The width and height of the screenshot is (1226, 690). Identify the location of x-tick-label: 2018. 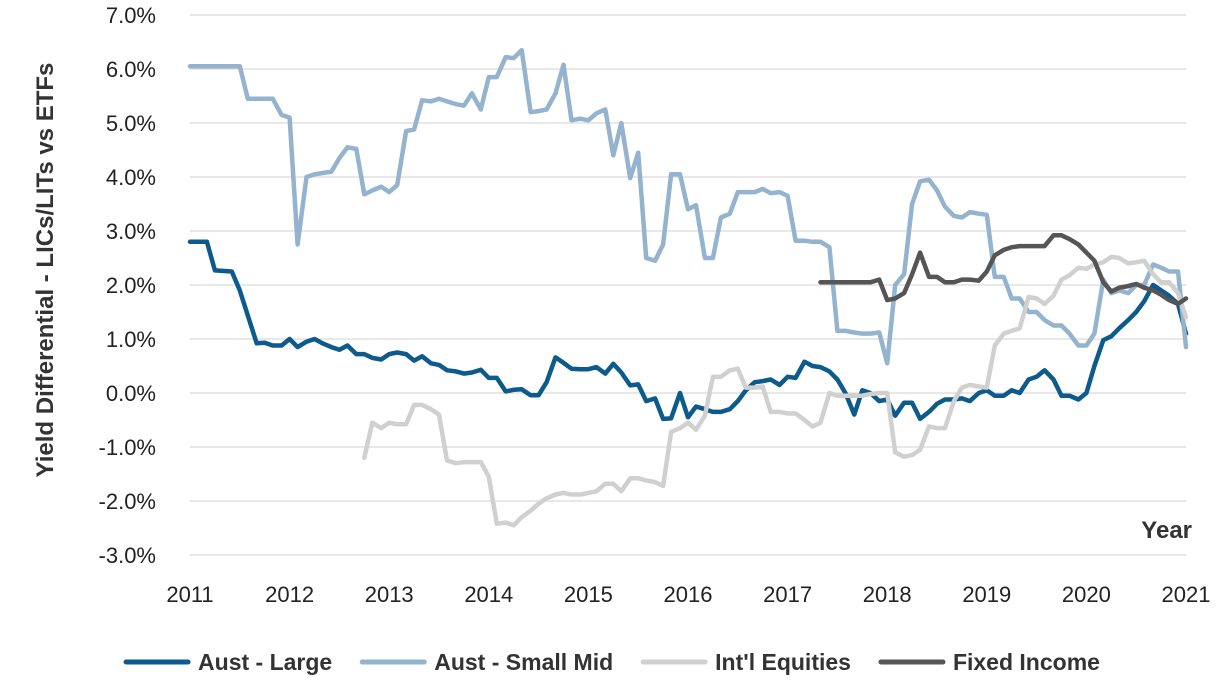
(887, 594).